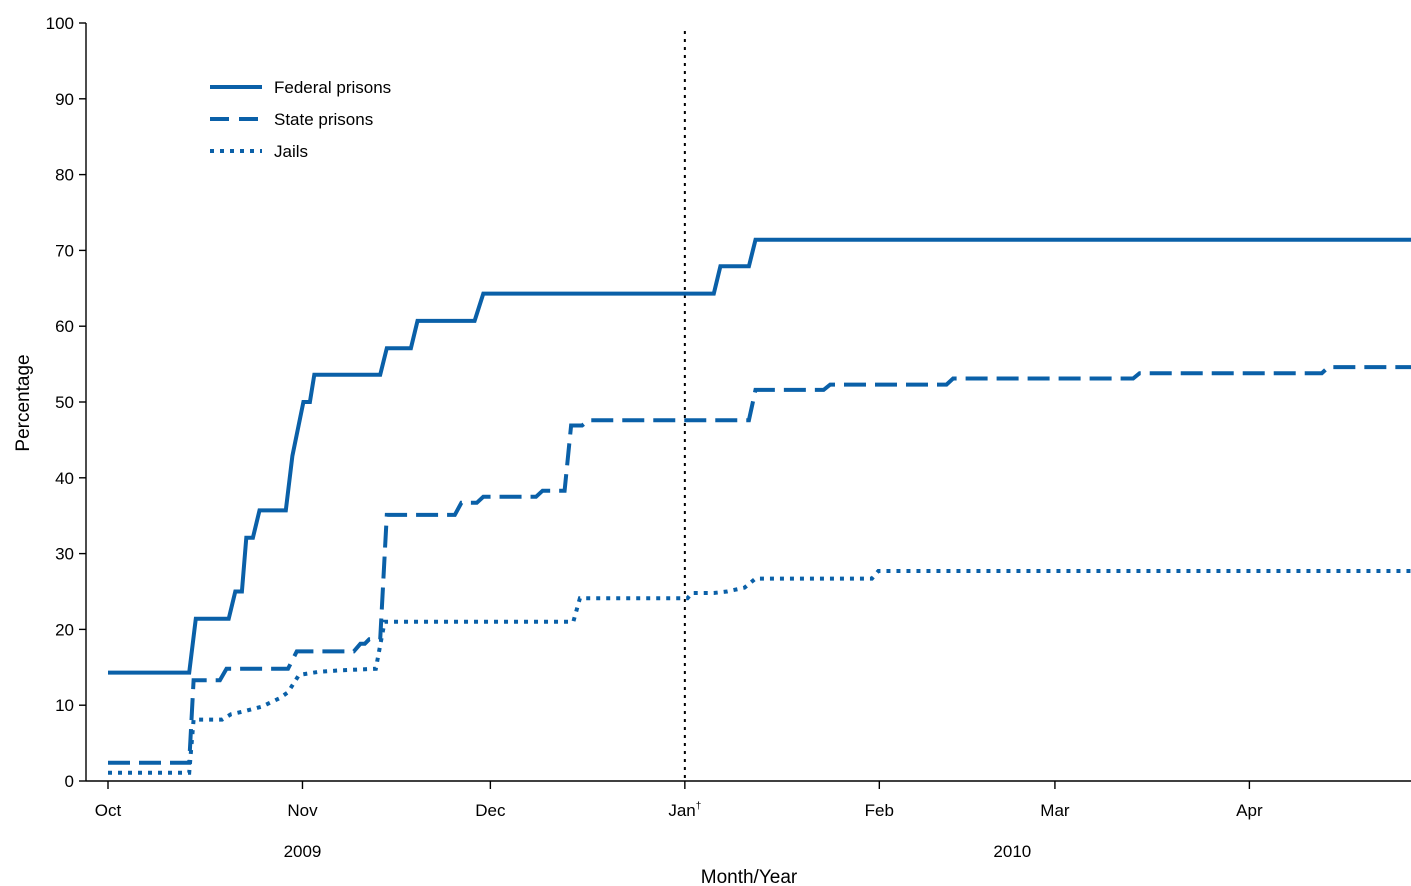  I want to click on x-axis-ticks: Oct Nov Dec Jan† Feb Mar Apr, so click(679, 800).